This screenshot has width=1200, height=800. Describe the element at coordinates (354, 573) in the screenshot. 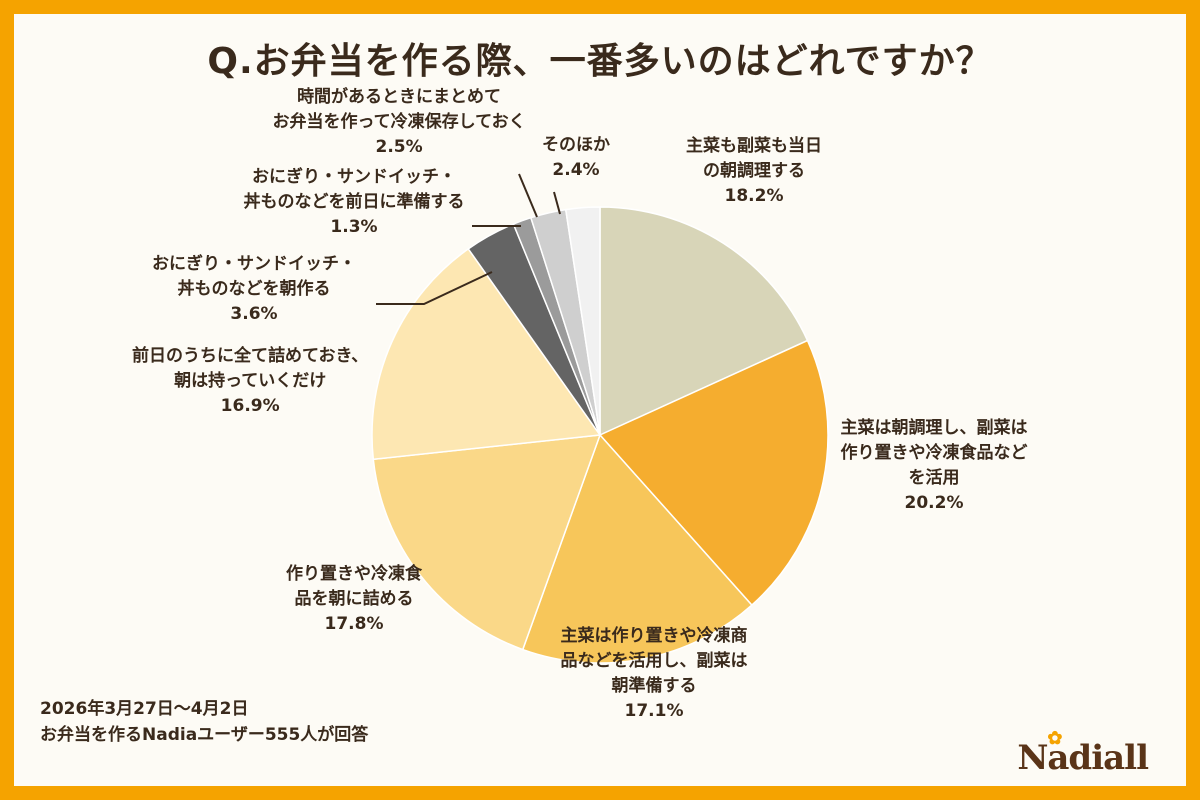

I see `slice-label-line: 作り置きや冷凍食` at that location.